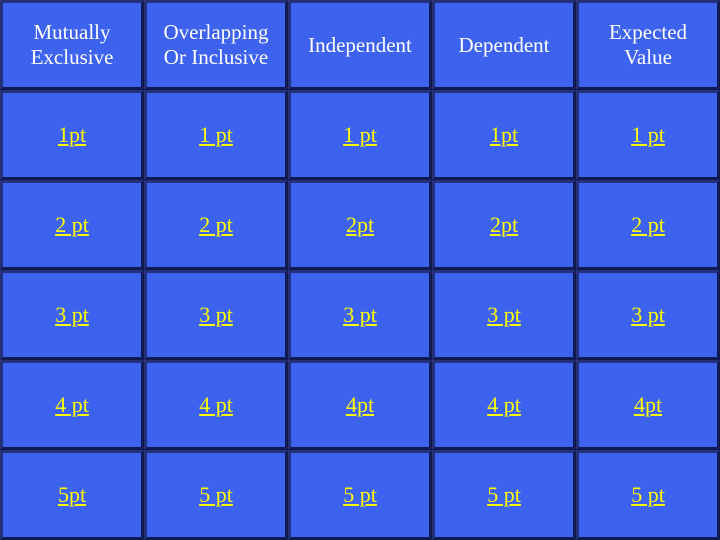  I want to click on category-label: Mutually Exclusive, so click(72, 44).